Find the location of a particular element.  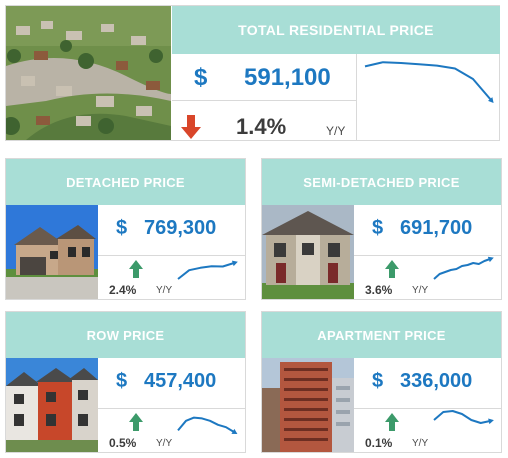

semi-trend-sparkline is located at coordinates (463, 268).